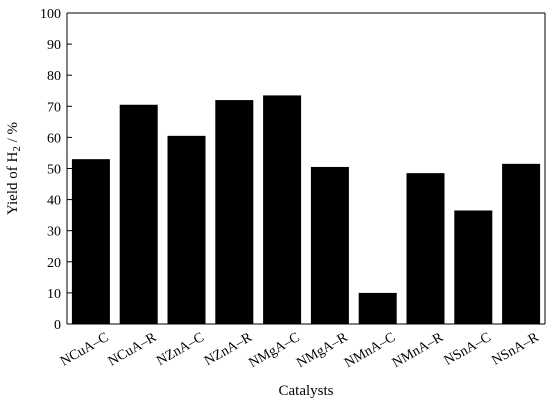 The height and width of the screenshot is (404, 550). Describe the element at coordinates (322, 350) in the screenshot. I see `x-tick-label: NMgA–R` at that location.